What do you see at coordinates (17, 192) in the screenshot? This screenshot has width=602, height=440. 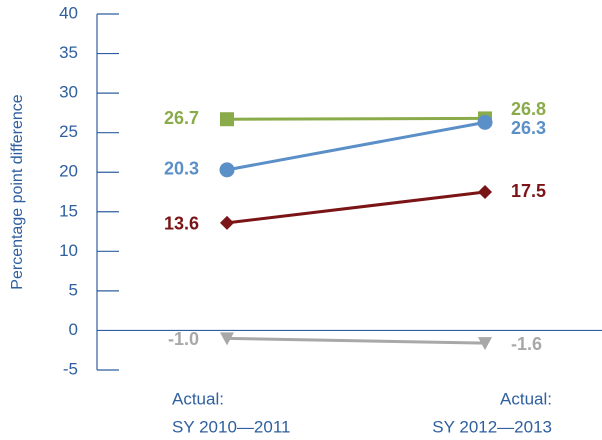 I see `y-axis-label: Percentage point difference` at bounding box center [17, 192].